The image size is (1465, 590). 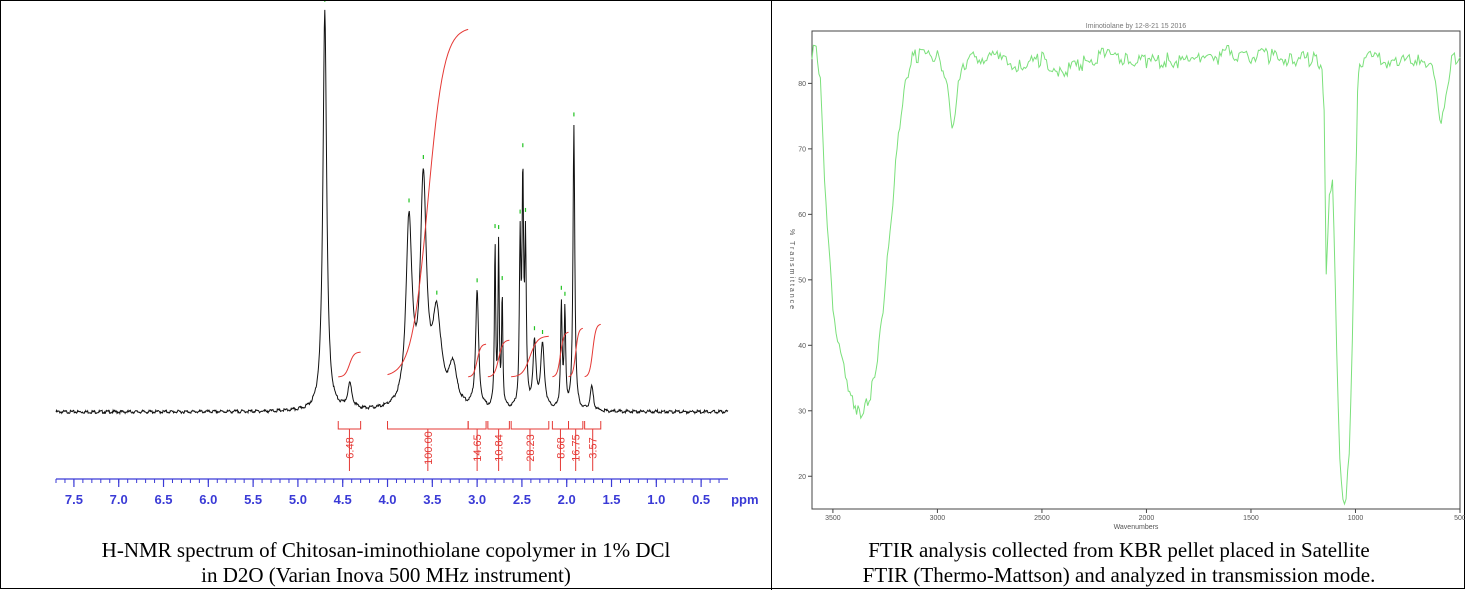 I want to click on nmr-integral: 8.68, so click(x=560, y=446).